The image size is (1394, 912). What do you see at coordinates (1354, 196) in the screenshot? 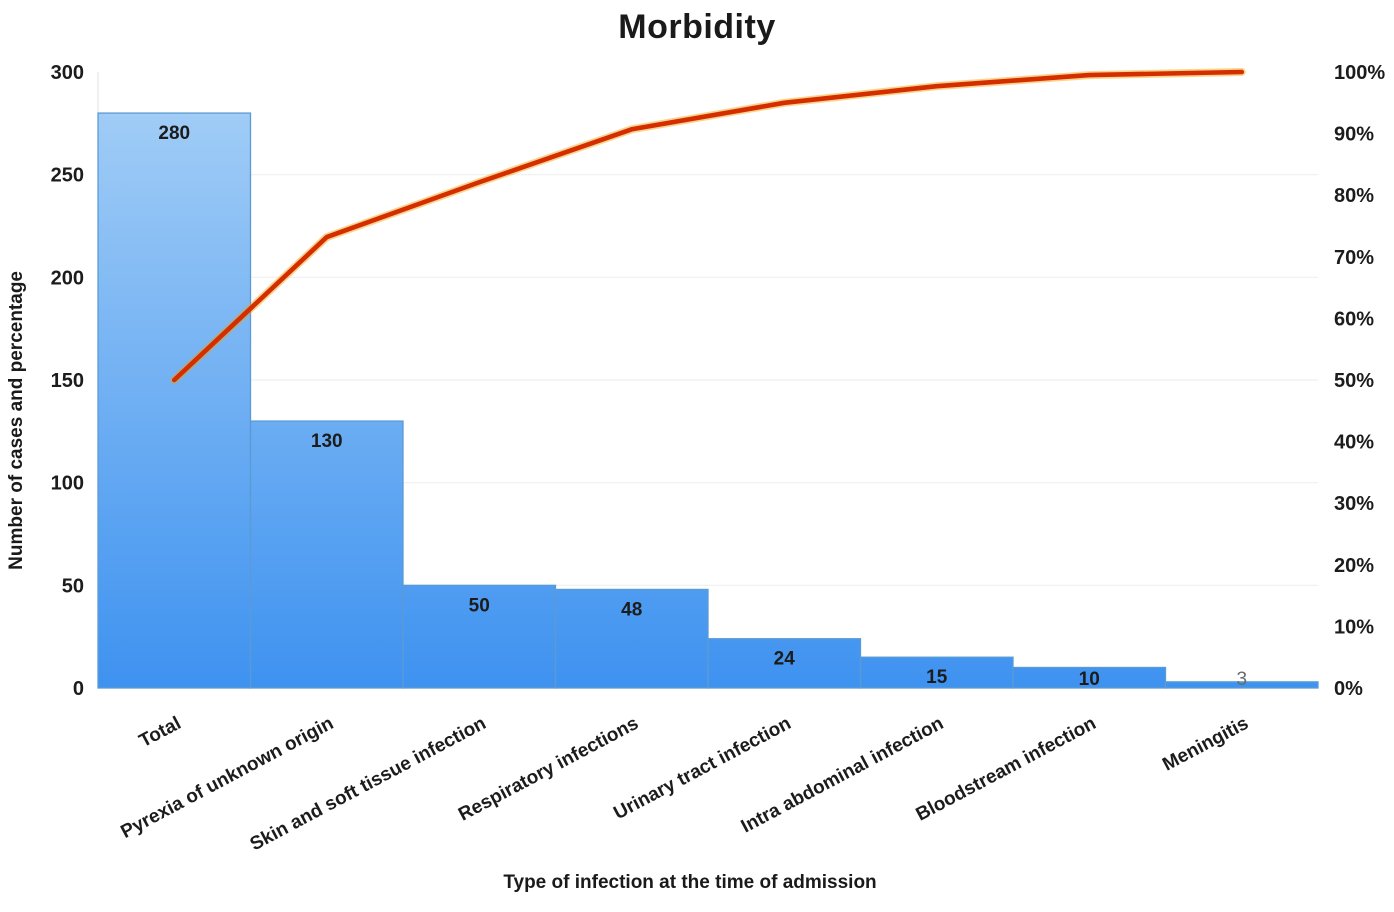
I see `right-tick-80: 80%` at bounding box center [1354, 196].